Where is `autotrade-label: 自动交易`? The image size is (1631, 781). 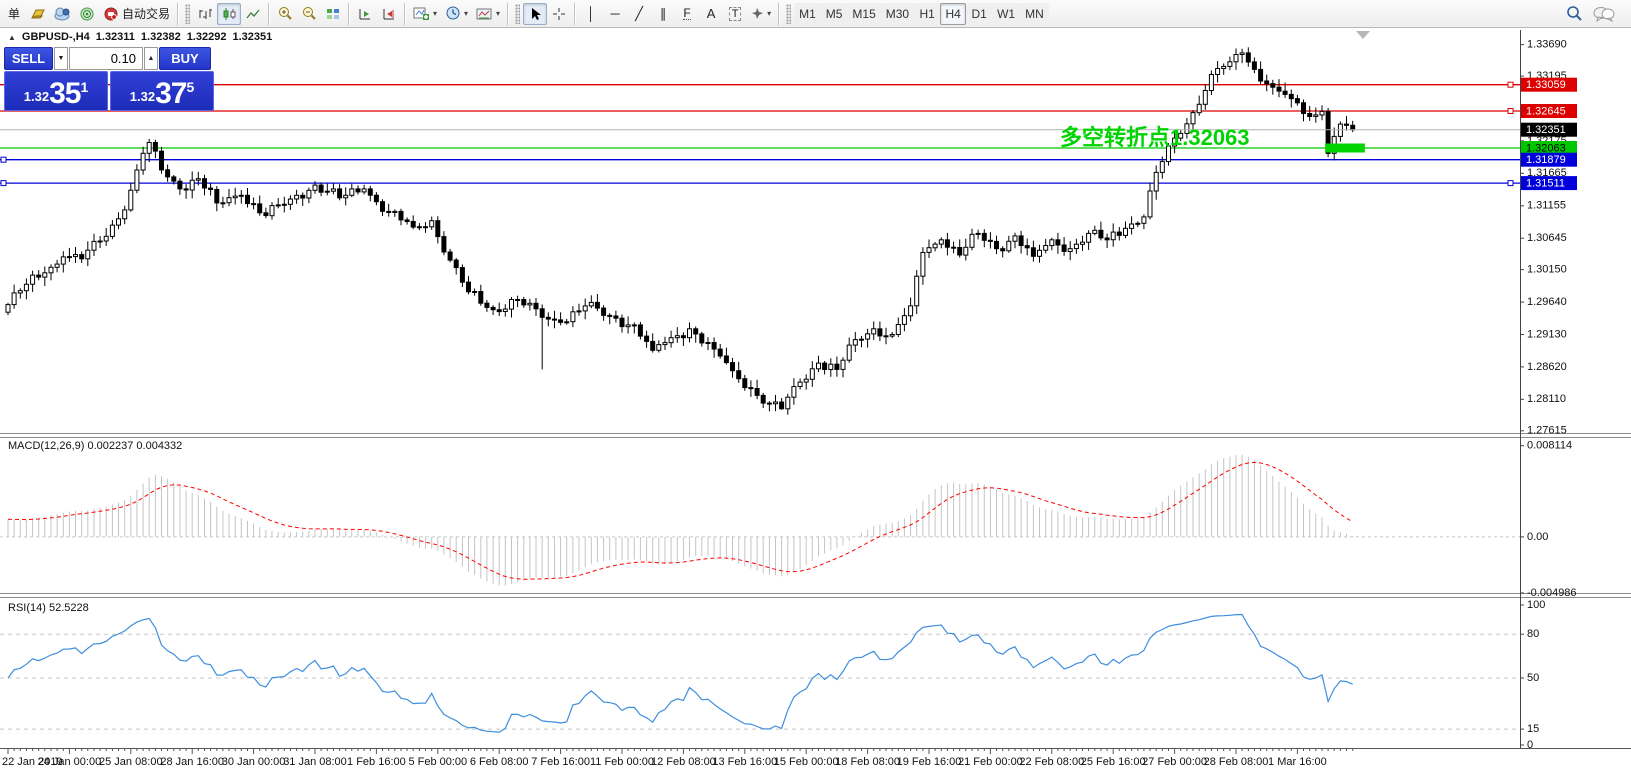 autotrade-label: 自动交易 is located at coordinates (146, 14).